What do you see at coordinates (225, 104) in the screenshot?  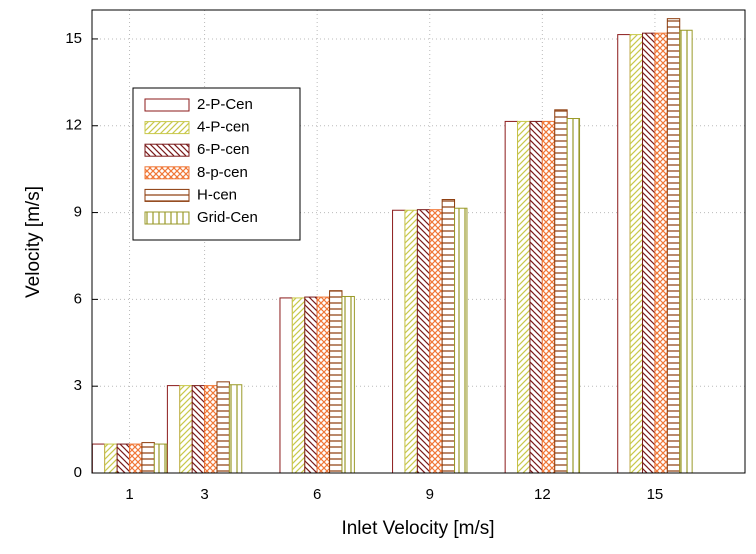 I see `legend-label: 2-P-Cen` at bounding box center [225, 104].